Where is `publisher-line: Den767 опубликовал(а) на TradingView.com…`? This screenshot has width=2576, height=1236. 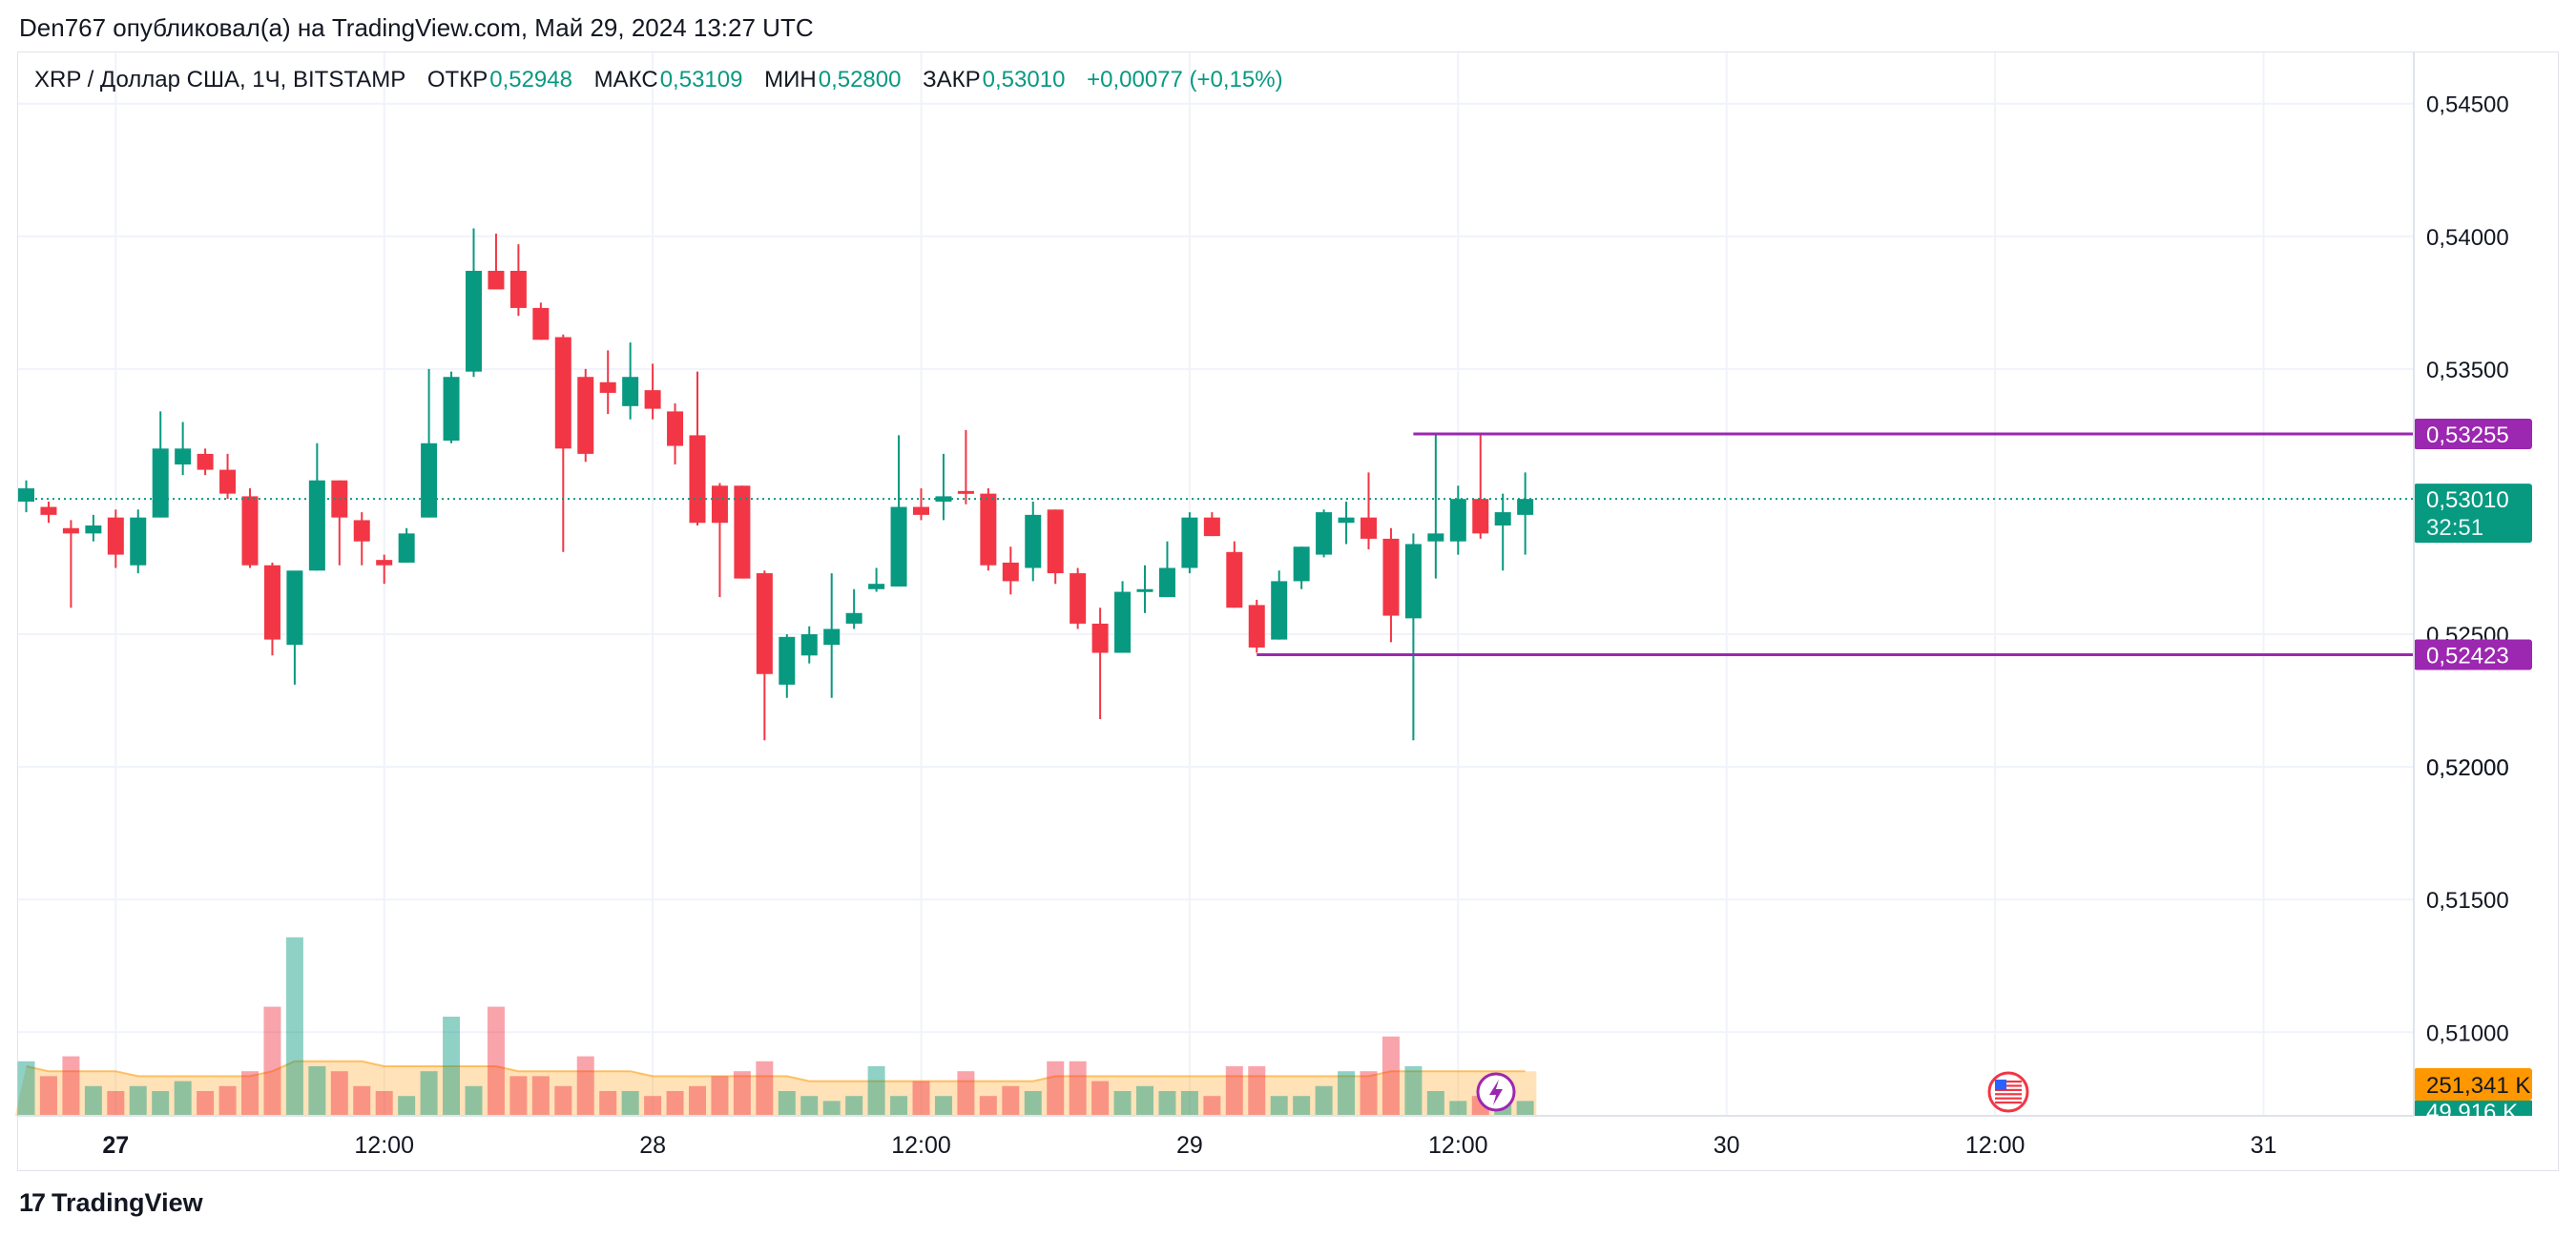
publisher-line: Den767 опубликовал(а) на TradingView.com… is located at coordinates (416, 27).